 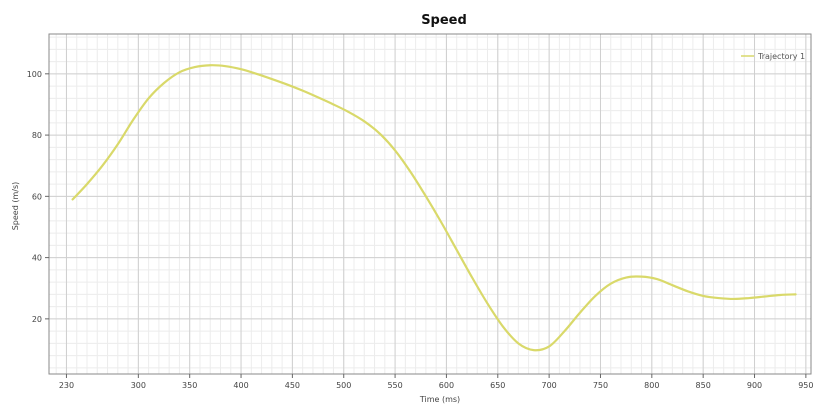 What do you see at coordinates (754, 385) in the screenshot?
I see `x-tick-label: 900` at bounding box center [754, 385].